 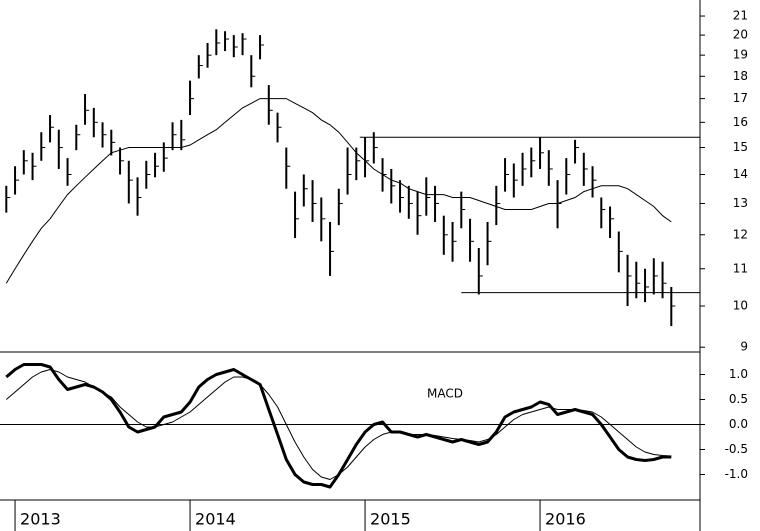 I want to click on y-tick-label: 14, so click(x=740, y=174).